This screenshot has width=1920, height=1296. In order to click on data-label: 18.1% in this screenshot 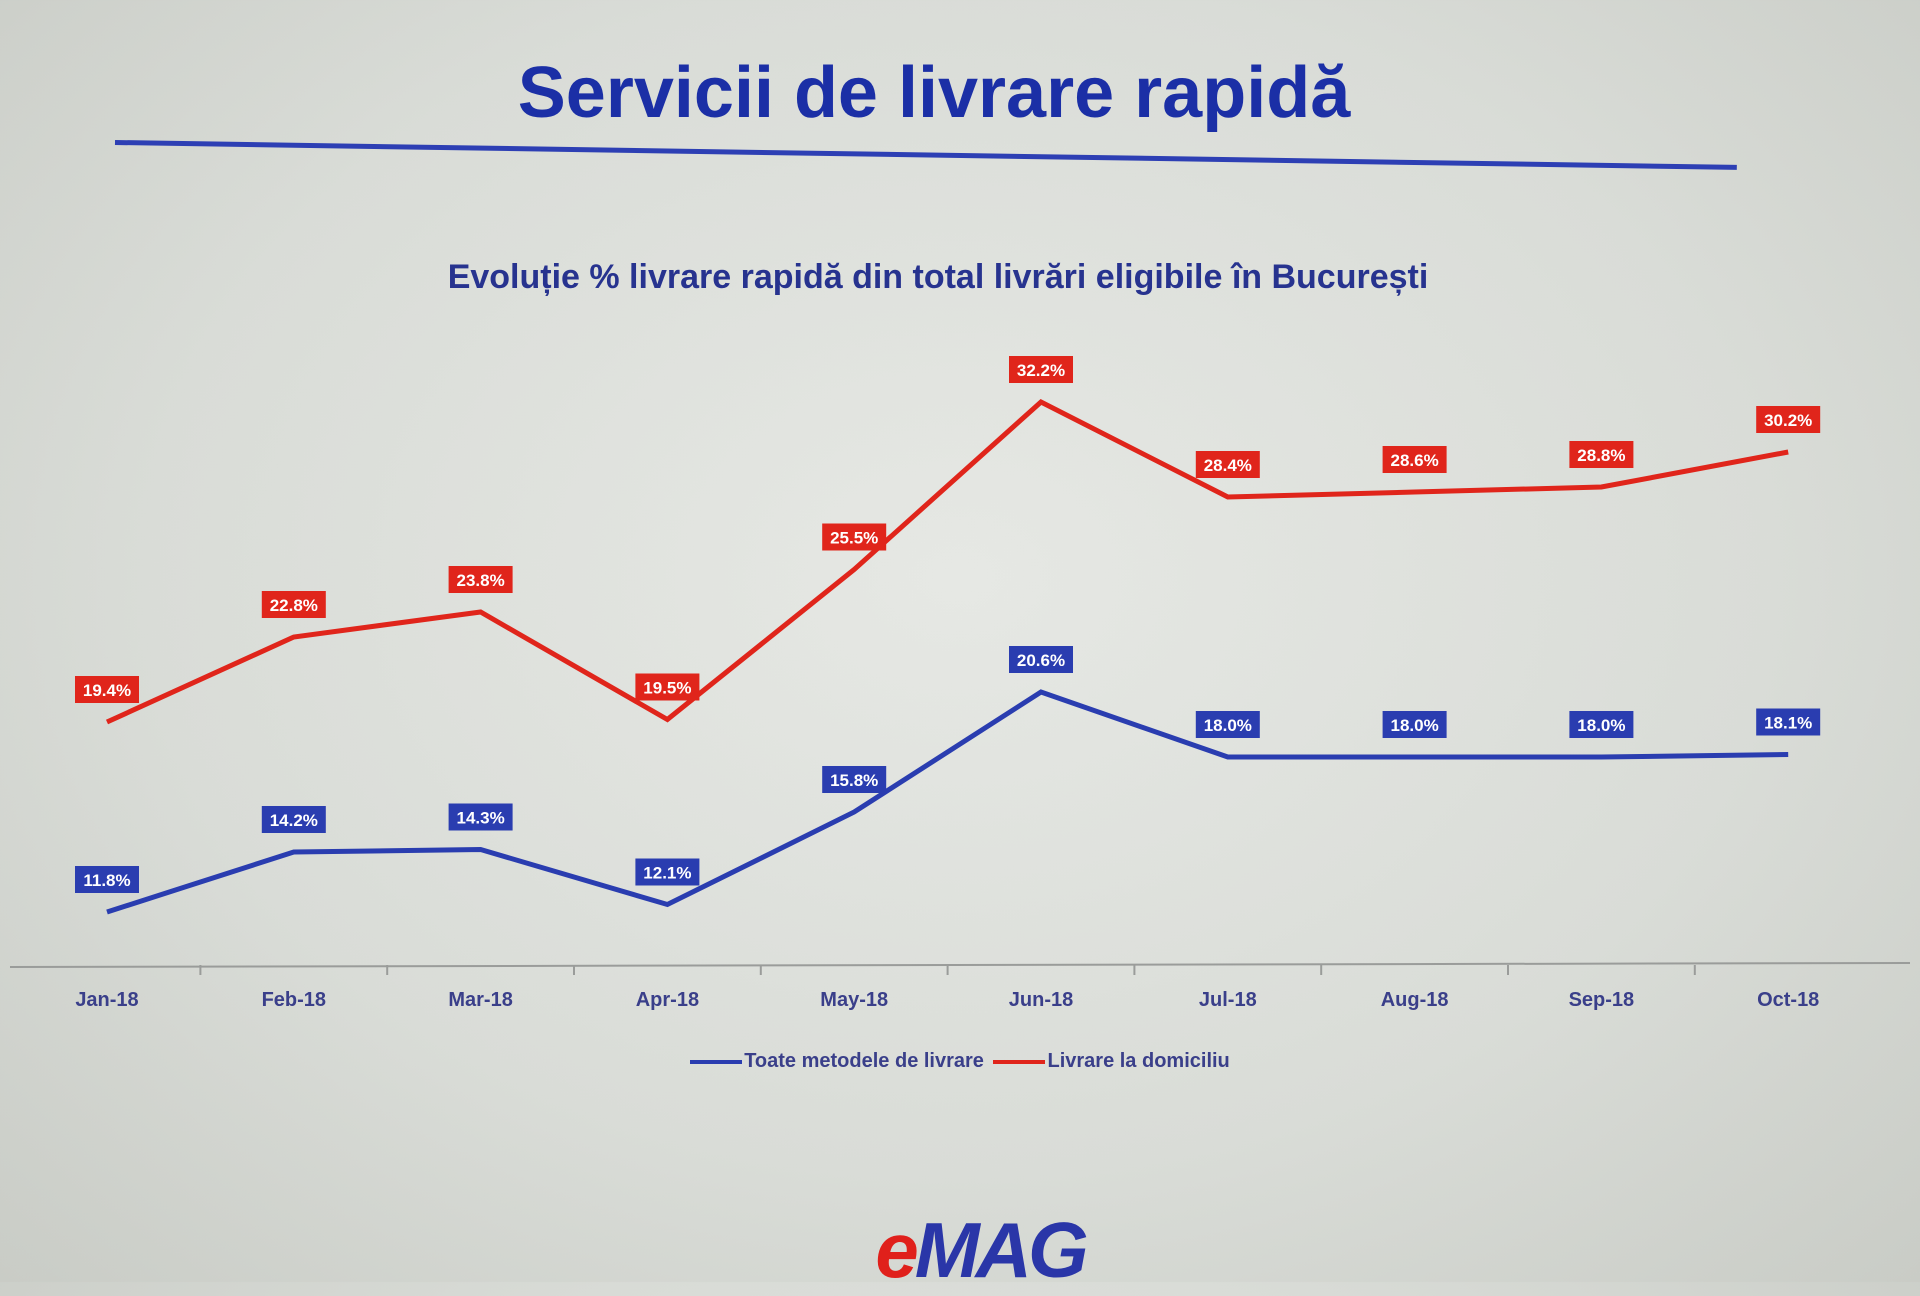, I will do `click(1788, 722)`.